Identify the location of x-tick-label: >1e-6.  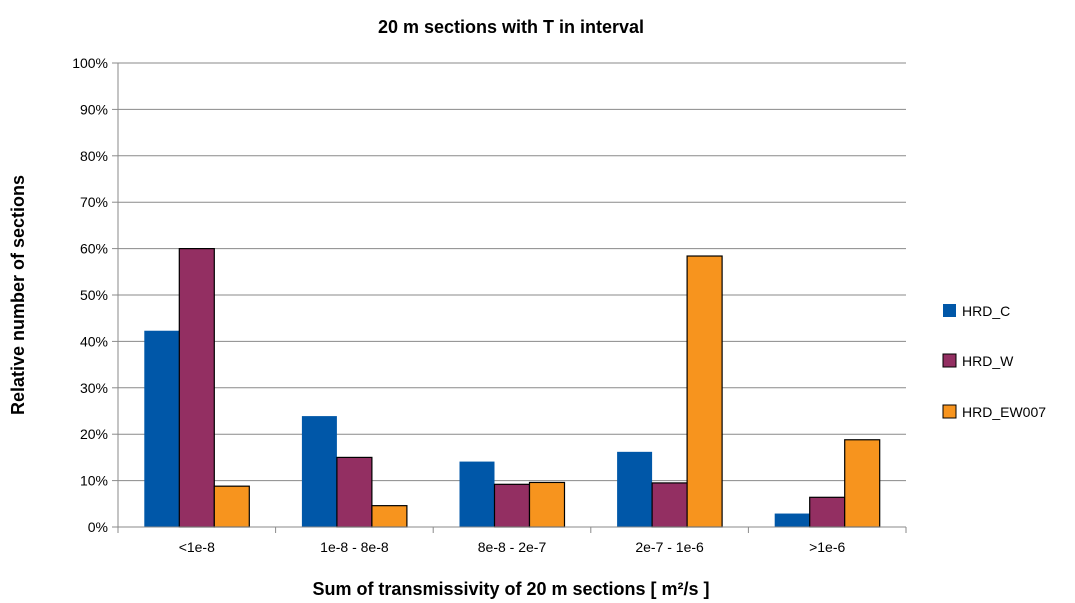
(827, 547).